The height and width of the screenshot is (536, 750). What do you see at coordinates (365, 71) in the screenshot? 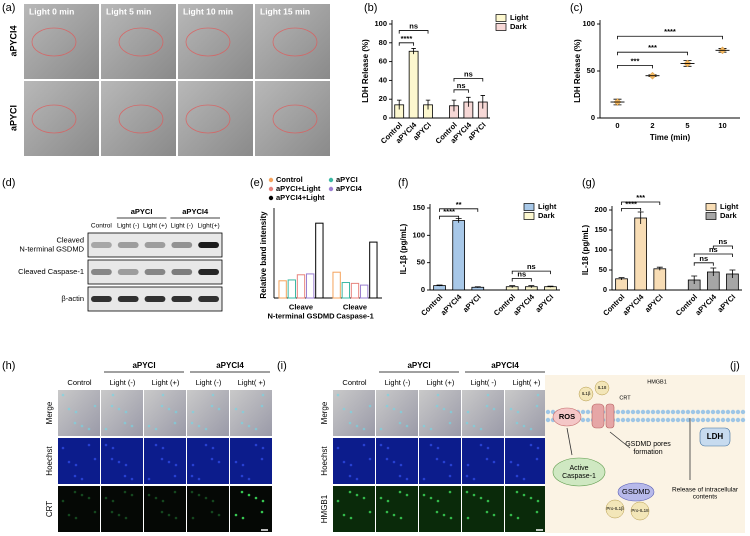
I see `y-axis-label: LDH Release (%)` at bounding box center [365, 71].